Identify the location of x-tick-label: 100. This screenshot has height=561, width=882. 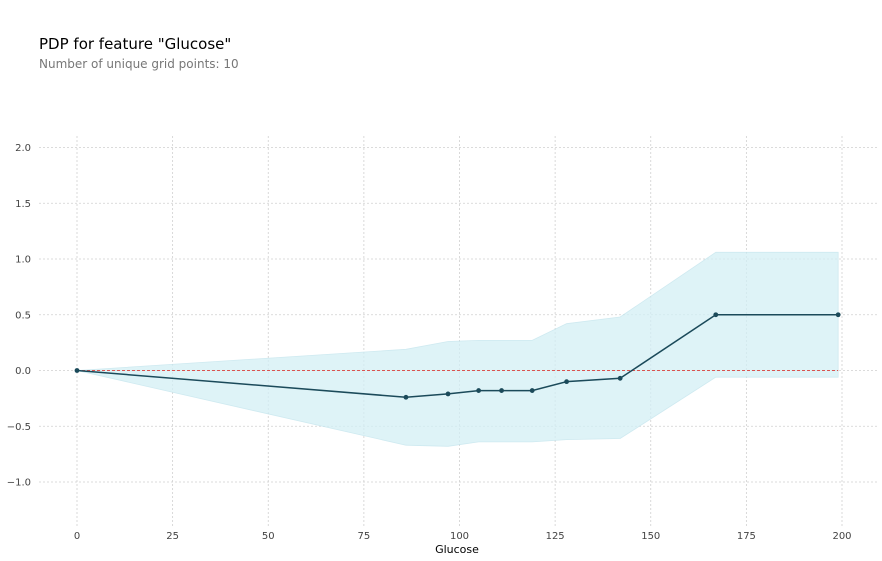
(459, 536).